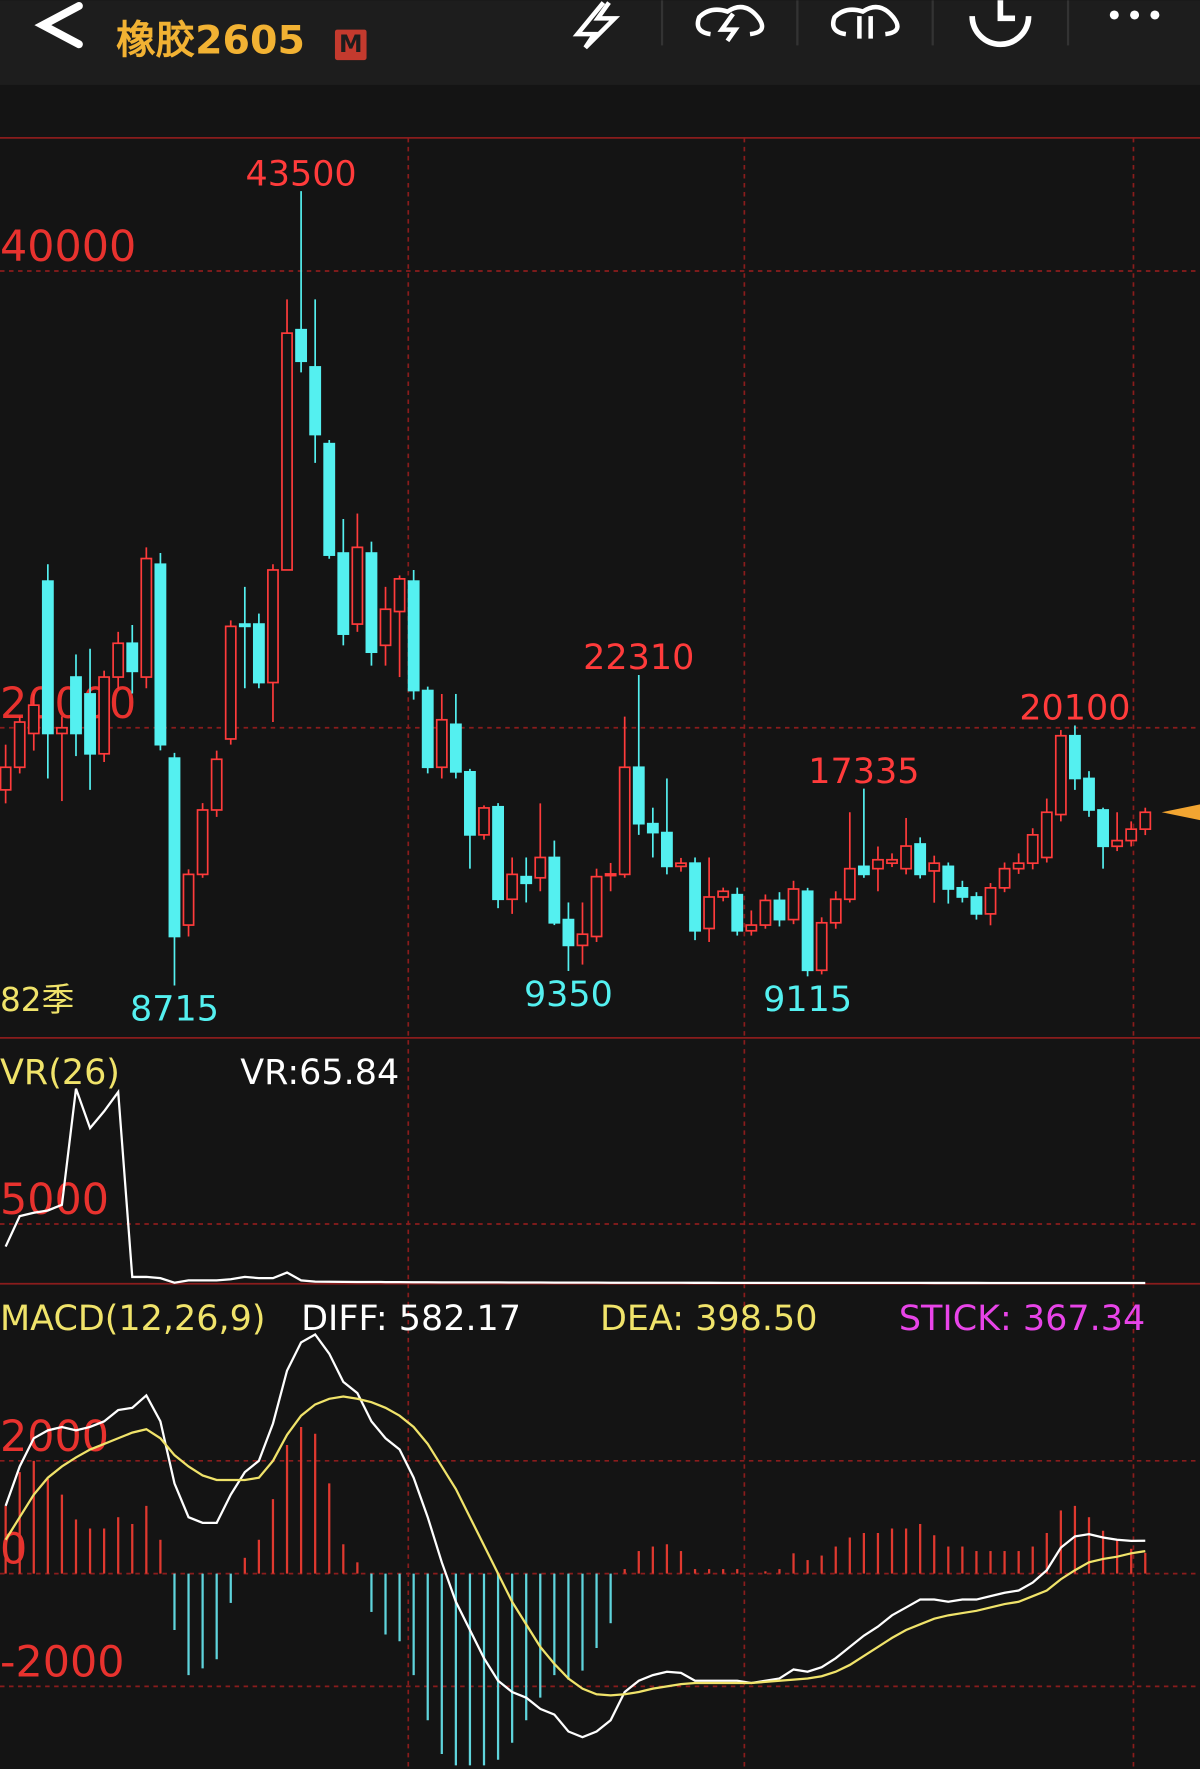  I want to click on panel-title: VR(26), so click(60, 1073).